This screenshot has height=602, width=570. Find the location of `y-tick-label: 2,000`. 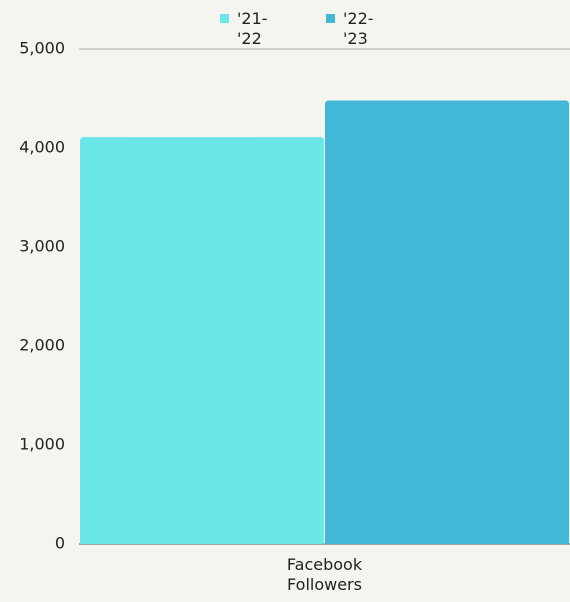

y-tick-label: 2,000 is located at coordinates (42, 345).